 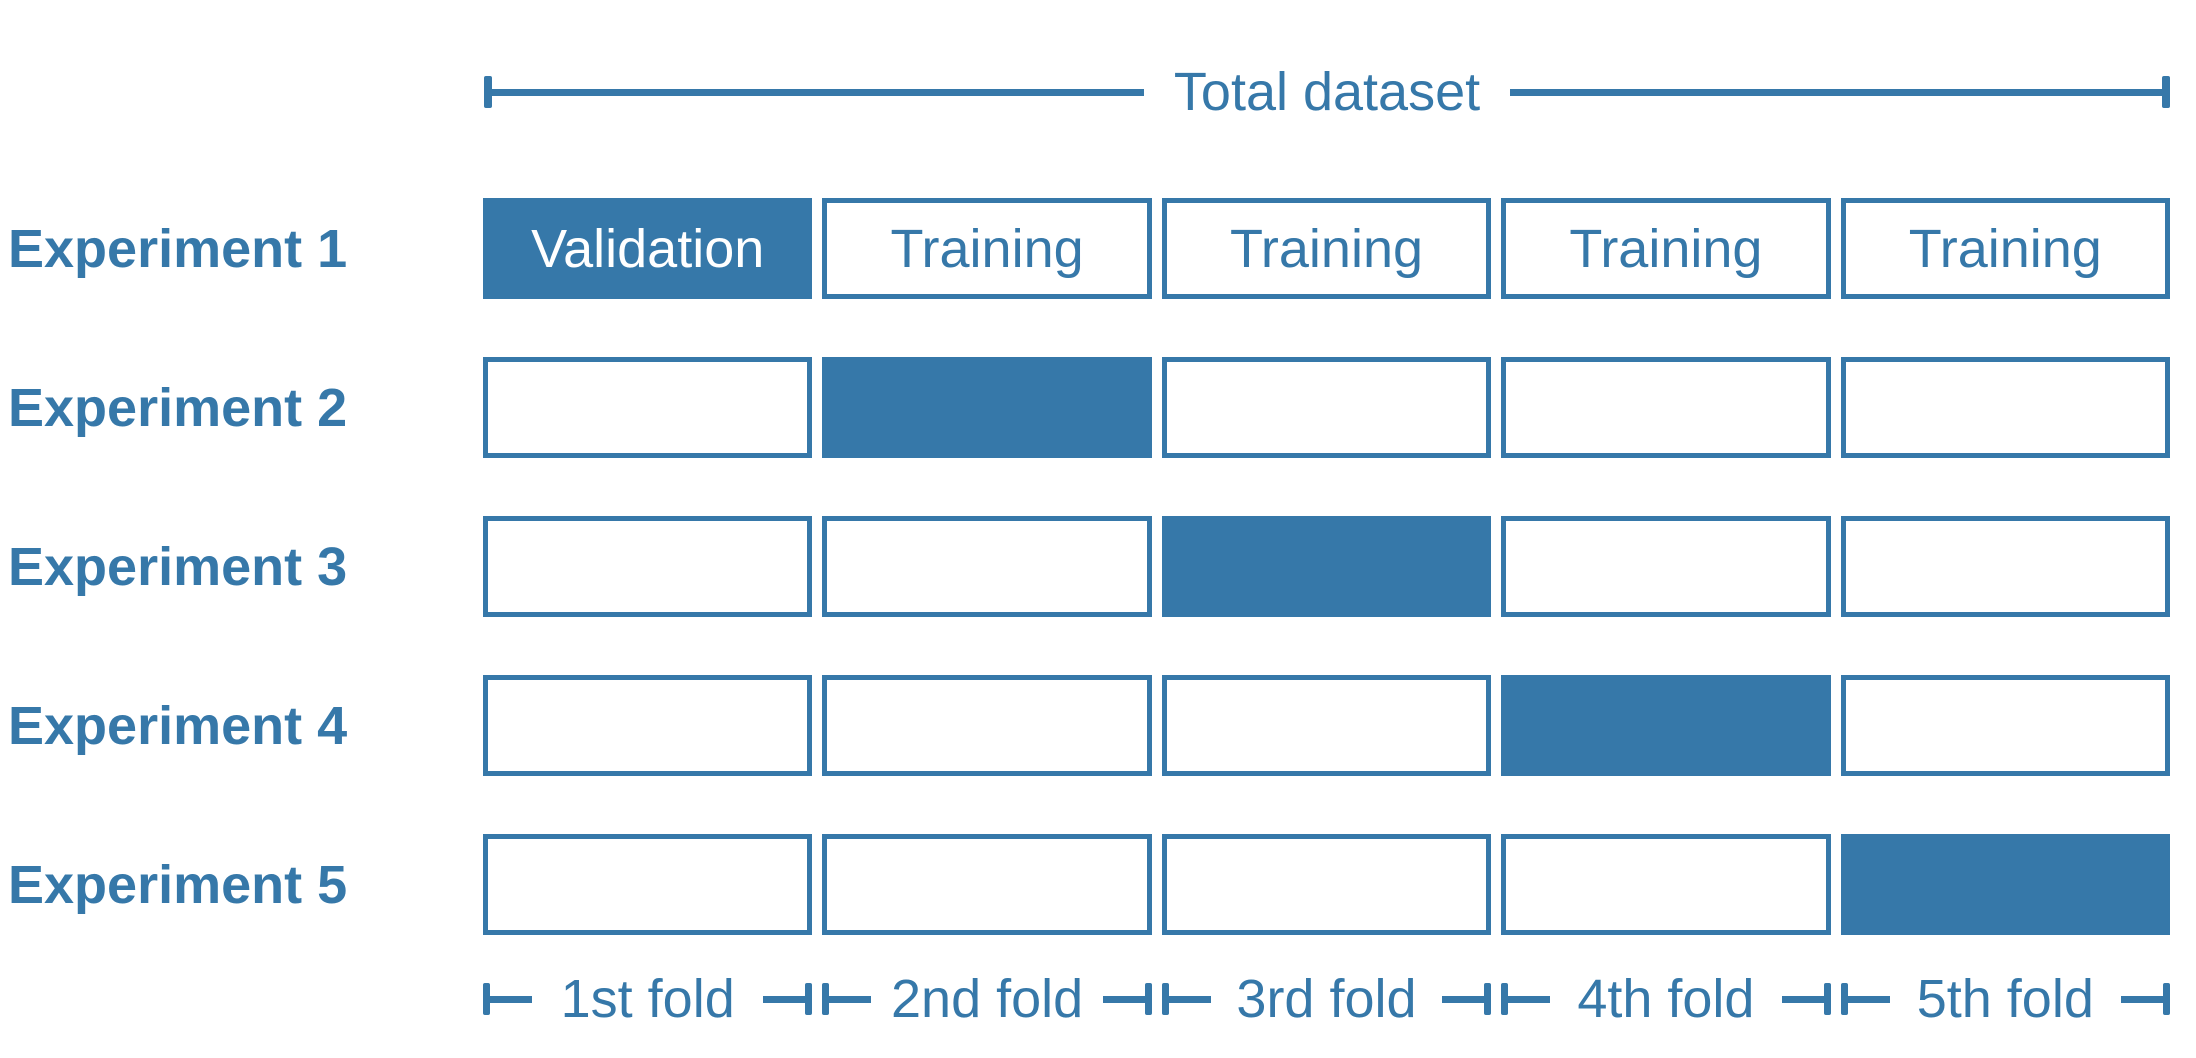 I want to click on experiment-4-cells, so click(x=1326, y=725).